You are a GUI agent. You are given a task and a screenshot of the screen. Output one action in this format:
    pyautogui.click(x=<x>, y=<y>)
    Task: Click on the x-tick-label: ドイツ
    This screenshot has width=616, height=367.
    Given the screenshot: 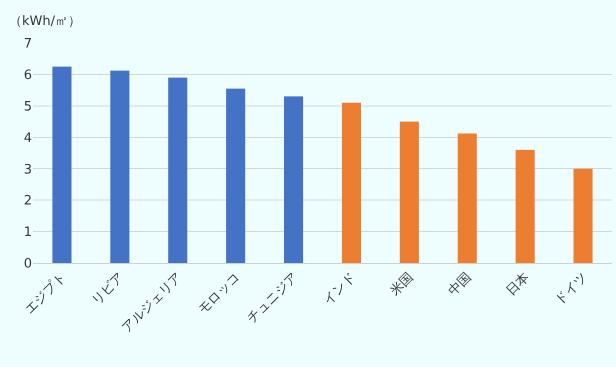 What is the action you would take?
    pyautogui.click(x=571, y=289)
    